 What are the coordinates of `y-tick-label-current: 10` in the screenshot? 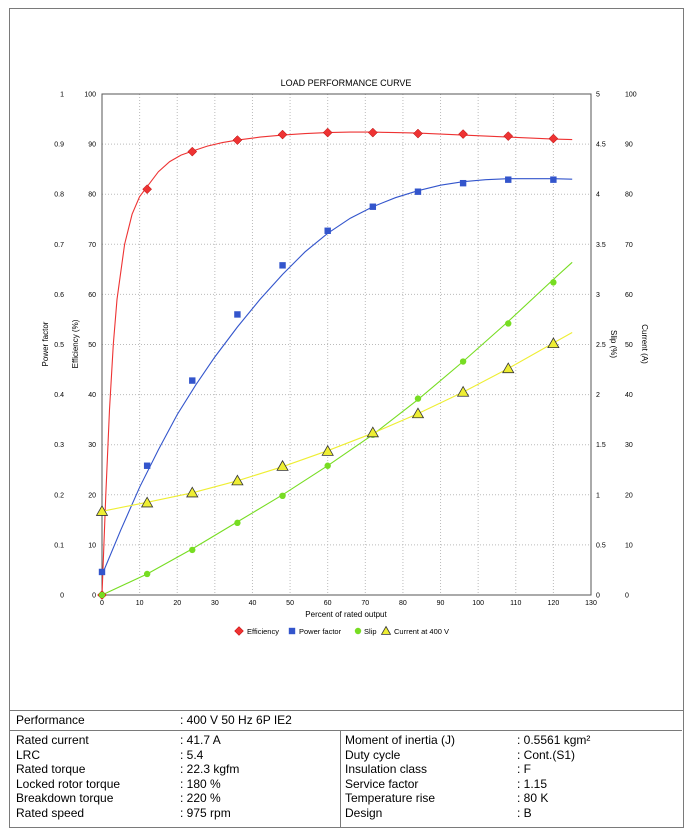 It's located at (629, 545).